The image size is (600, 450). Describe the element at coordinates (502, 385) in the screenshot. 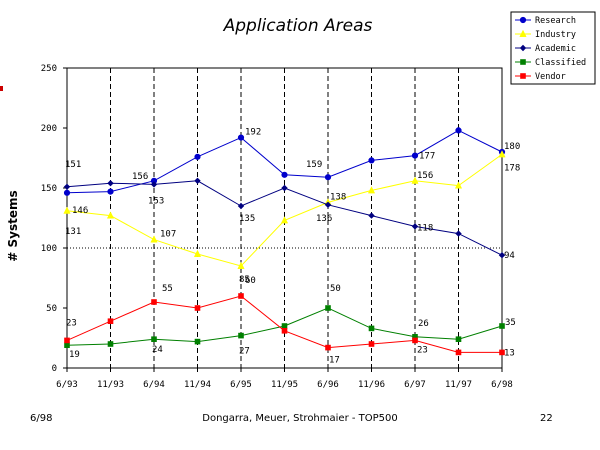

I see `x-tick-label: 6/98` at that location.